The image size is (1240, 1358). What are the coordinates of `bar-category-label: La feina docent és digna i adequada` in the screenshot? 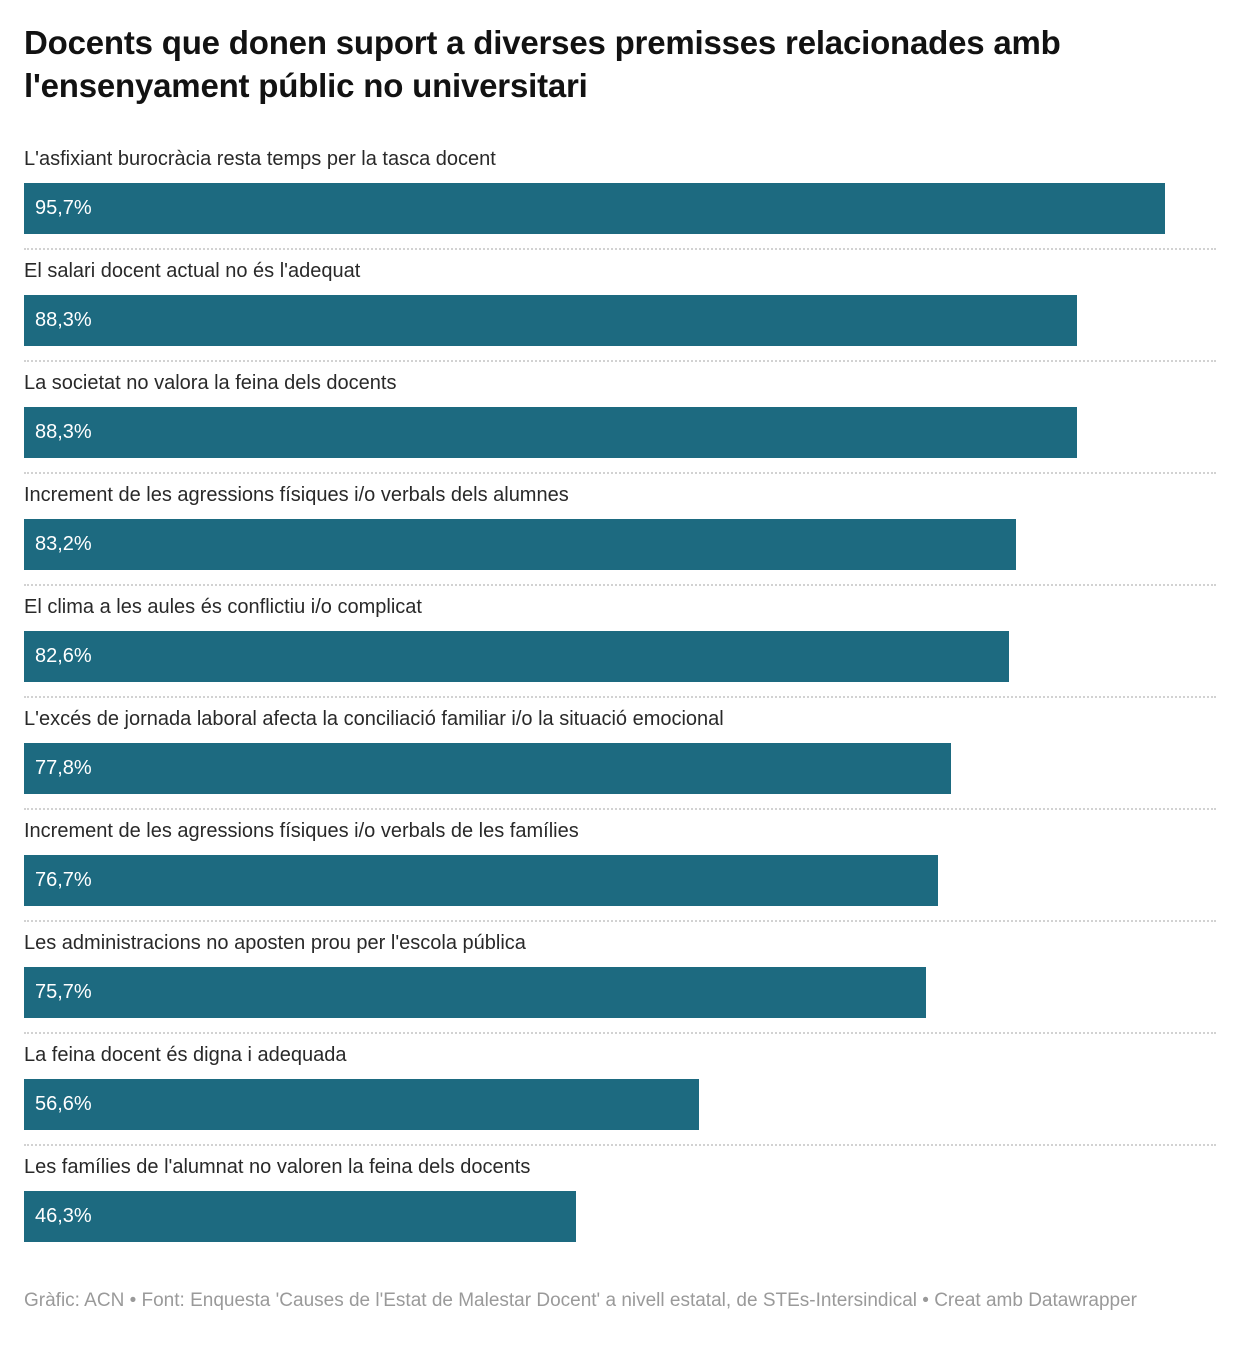 It's located at (185, 1055).